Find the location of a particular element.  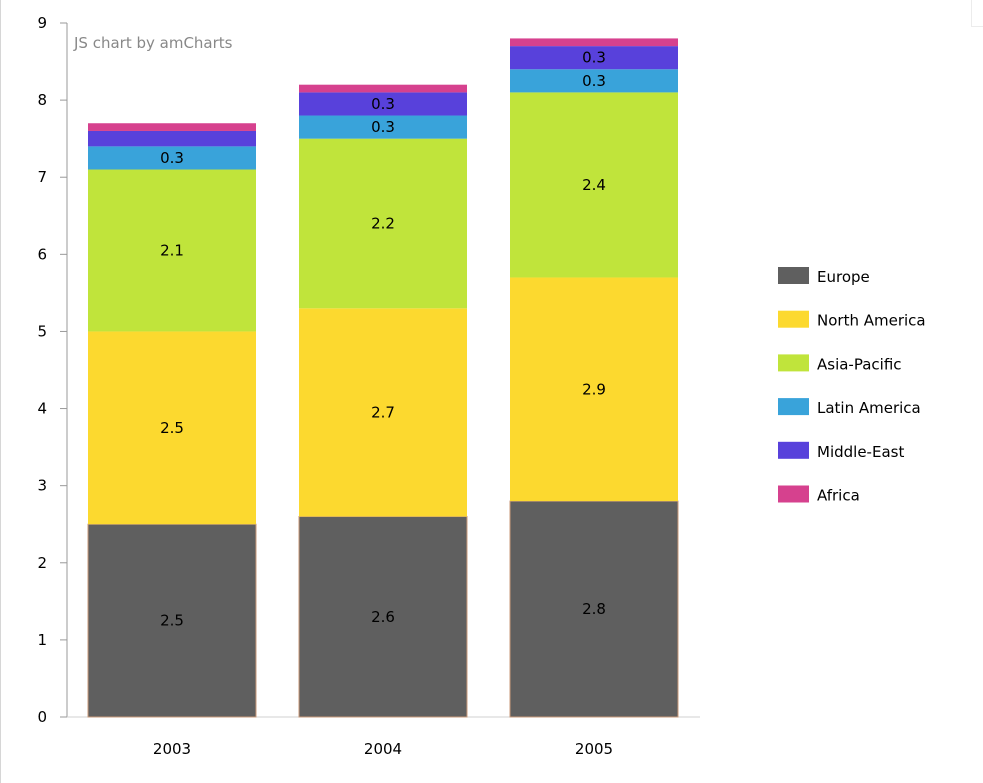

data-label: 2.2 is located at coordinates (383, 223).